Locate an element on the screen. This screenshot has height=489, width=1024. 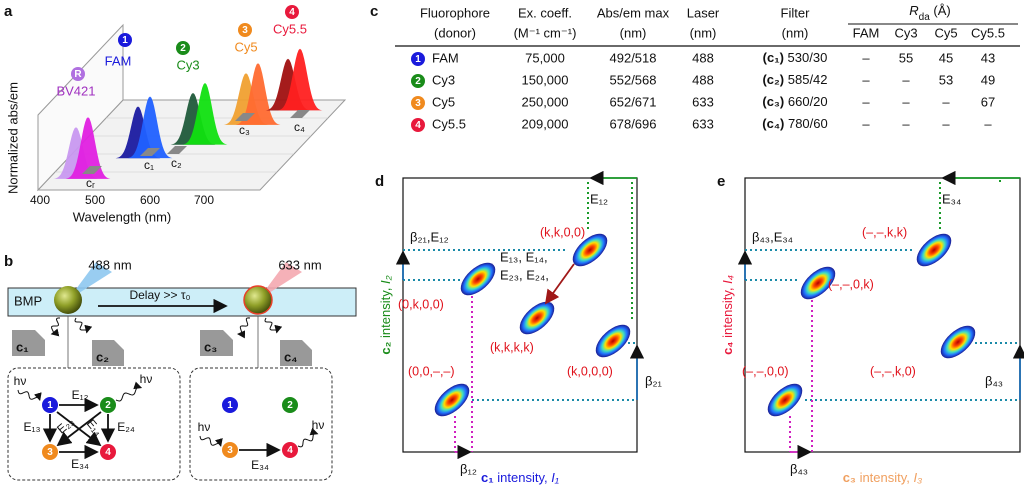
laser-text: 633 is located at coordinates (703, 101).